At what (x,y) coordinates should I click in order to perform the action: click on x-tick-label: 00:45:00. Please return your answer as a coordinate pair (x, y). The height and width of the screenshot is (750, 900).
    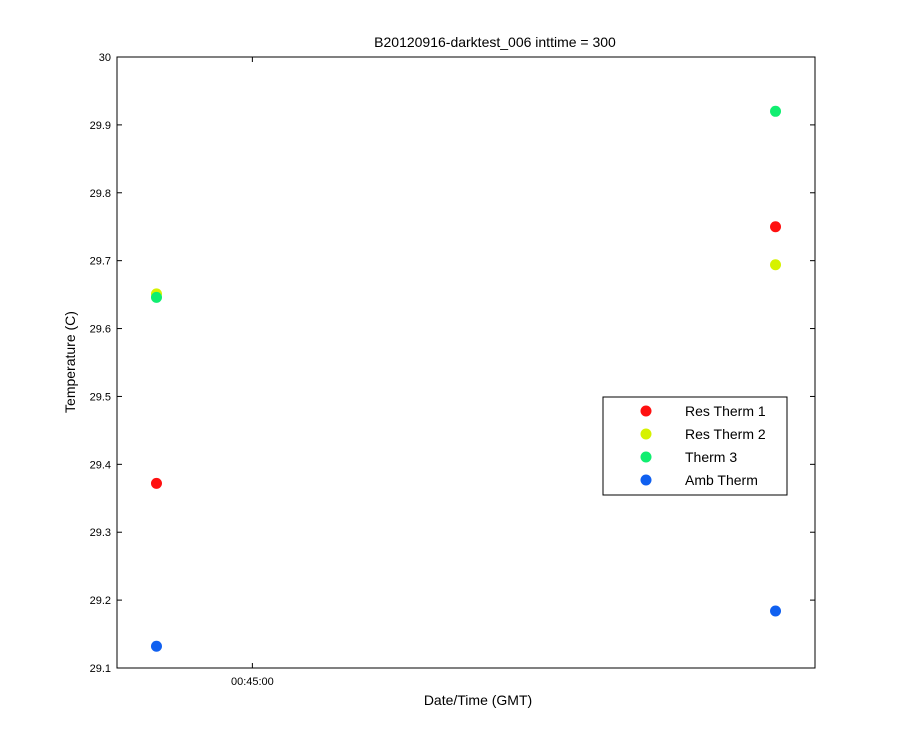
    Looking at the image, I should click on (252, 682).